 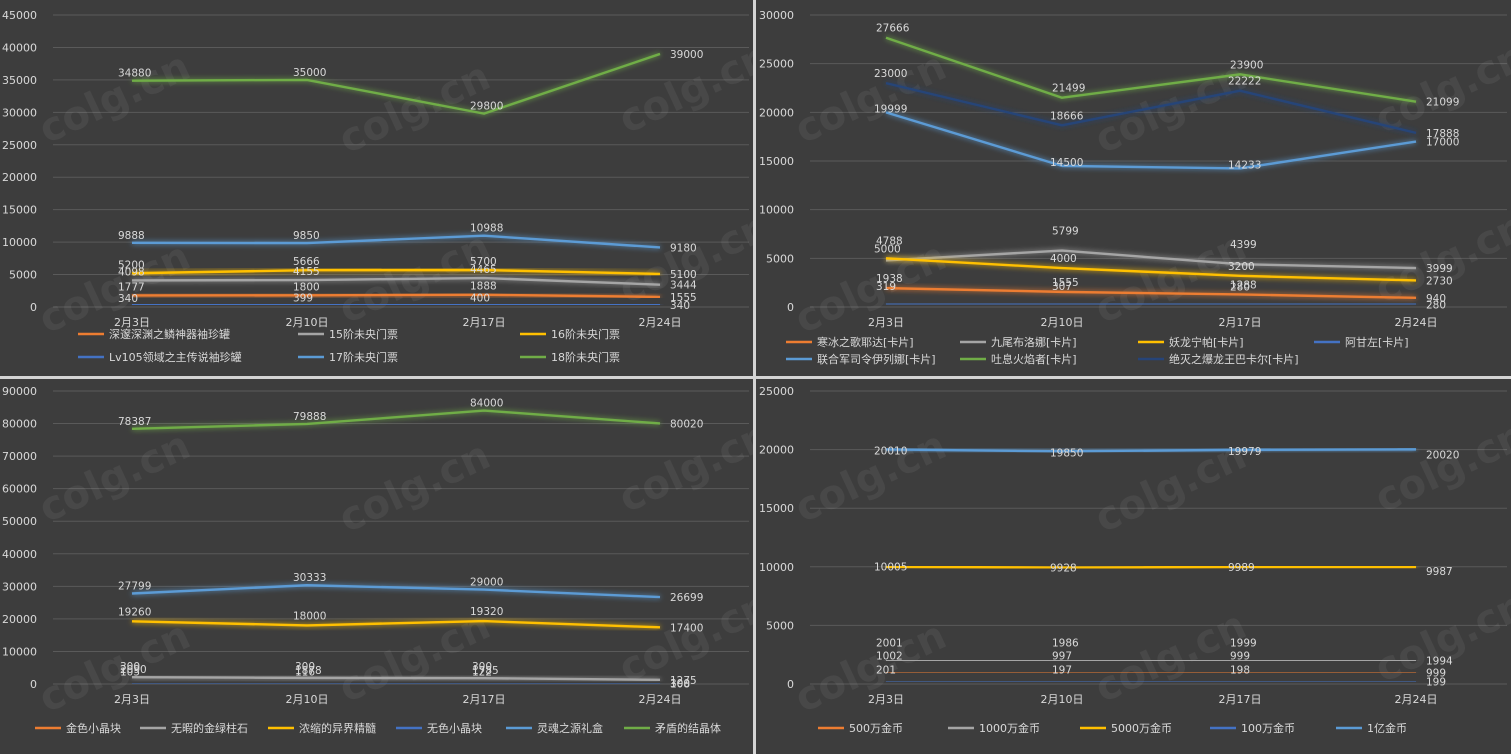 I want to click on legend-label: 100万金币, so click(x=1268, y=728).